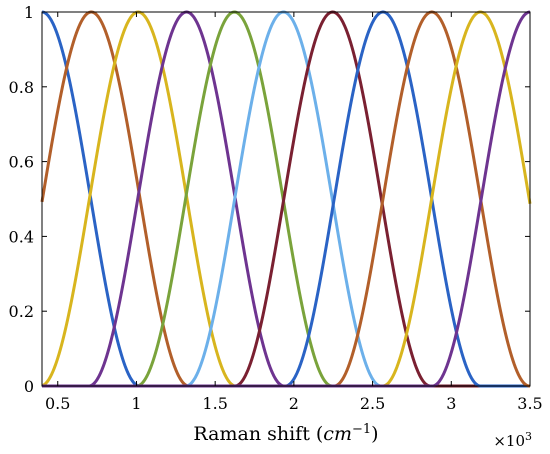 This screenshot has height=454, width=550. What do you see at coordinates (21, 236) in the screenshot?
I see `y-tick-label: 0.4` at bounding box center [21, 236].